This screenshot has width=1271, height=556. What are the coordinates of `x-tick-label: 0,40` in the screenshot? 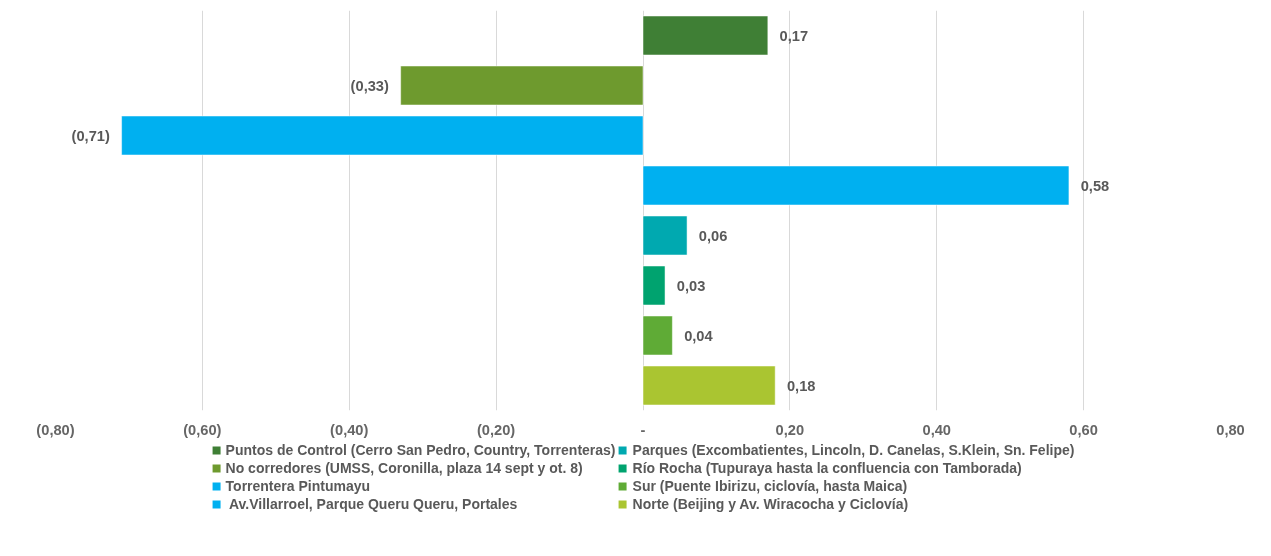 It's located at (937, 429).